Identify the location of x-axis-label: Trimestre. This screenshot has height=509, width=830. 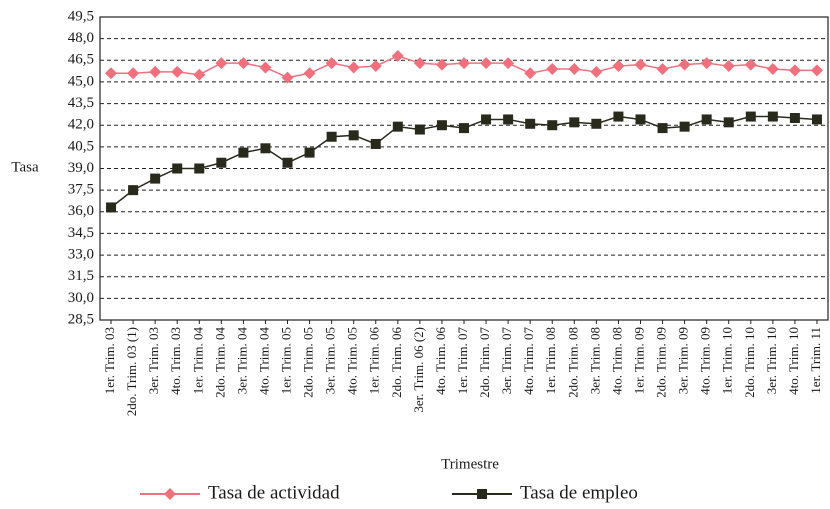
(470, 464).